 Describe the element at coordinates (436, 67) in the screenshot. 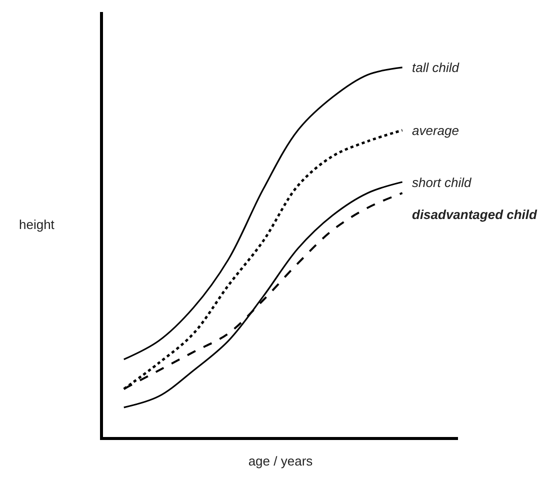

I see `series-label: tall child` at that location.